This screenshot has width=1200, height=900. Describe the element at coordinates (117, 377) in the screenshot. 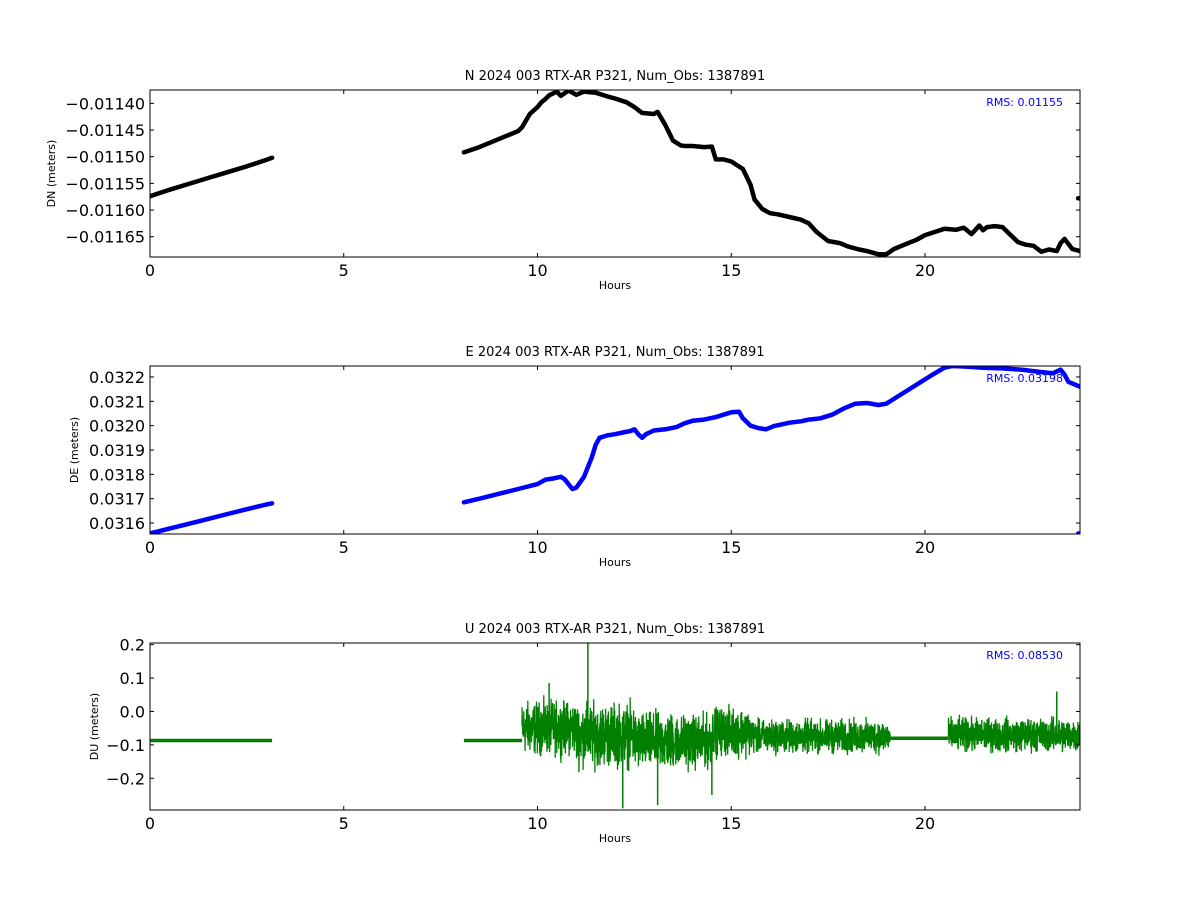

I see `y-tick-label-east-6: 0.0322` at that location.